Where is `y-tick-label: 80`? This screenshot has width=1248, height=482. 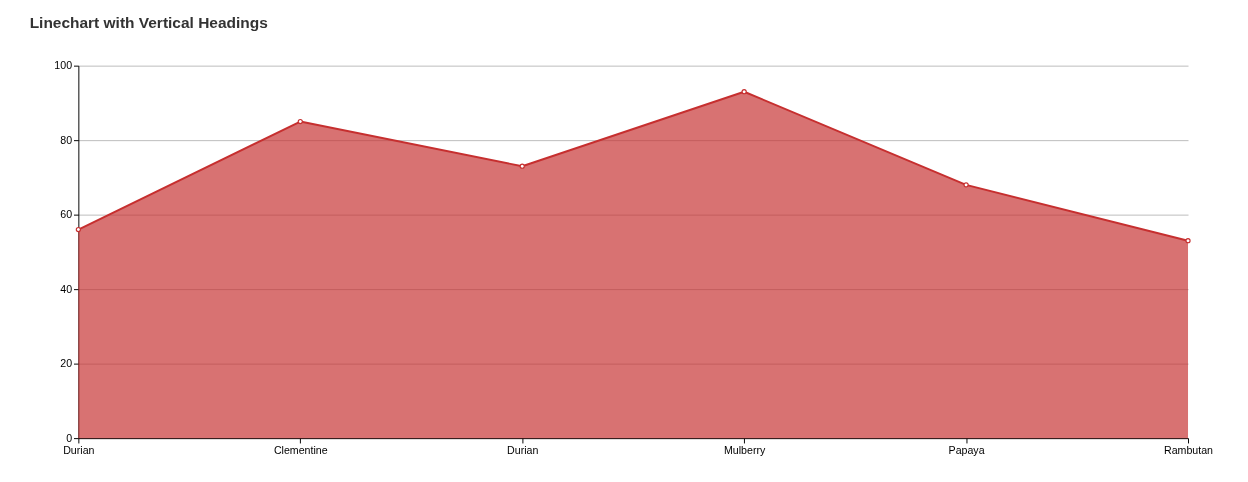
y-tick-label: 80 is located at coordinates (66, 139).